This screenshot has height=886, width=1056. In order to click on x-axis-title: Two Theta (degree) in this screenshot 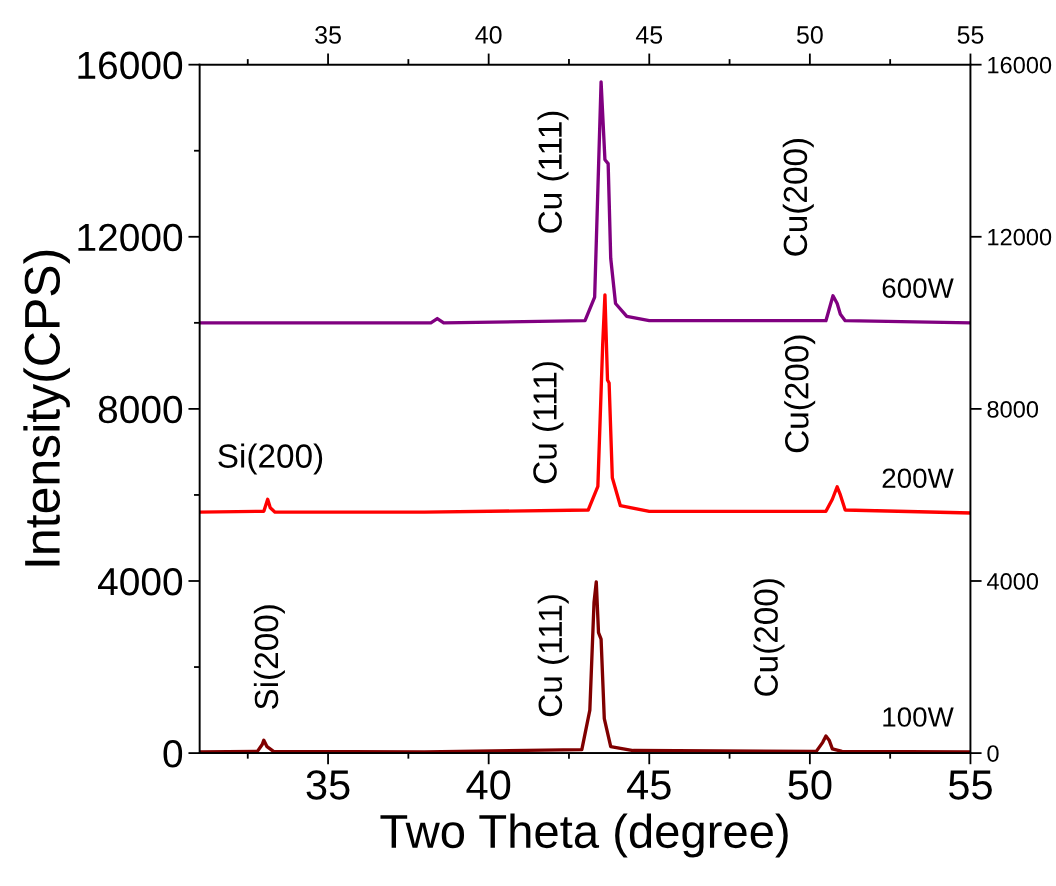, I will do `click(584, 835)`.